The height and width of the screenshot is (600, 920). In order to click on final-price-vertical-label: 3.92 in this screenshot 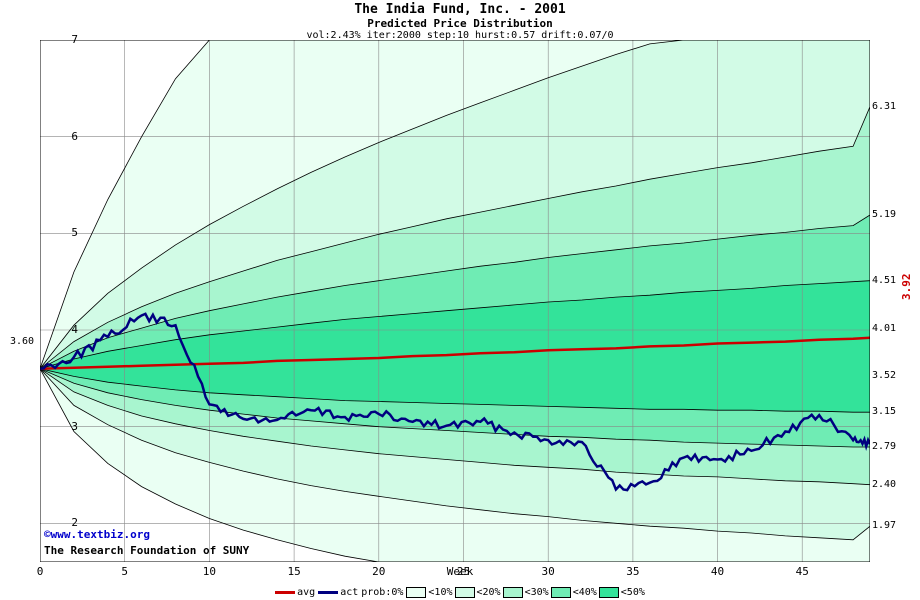, I will do `click(906, 287)`.